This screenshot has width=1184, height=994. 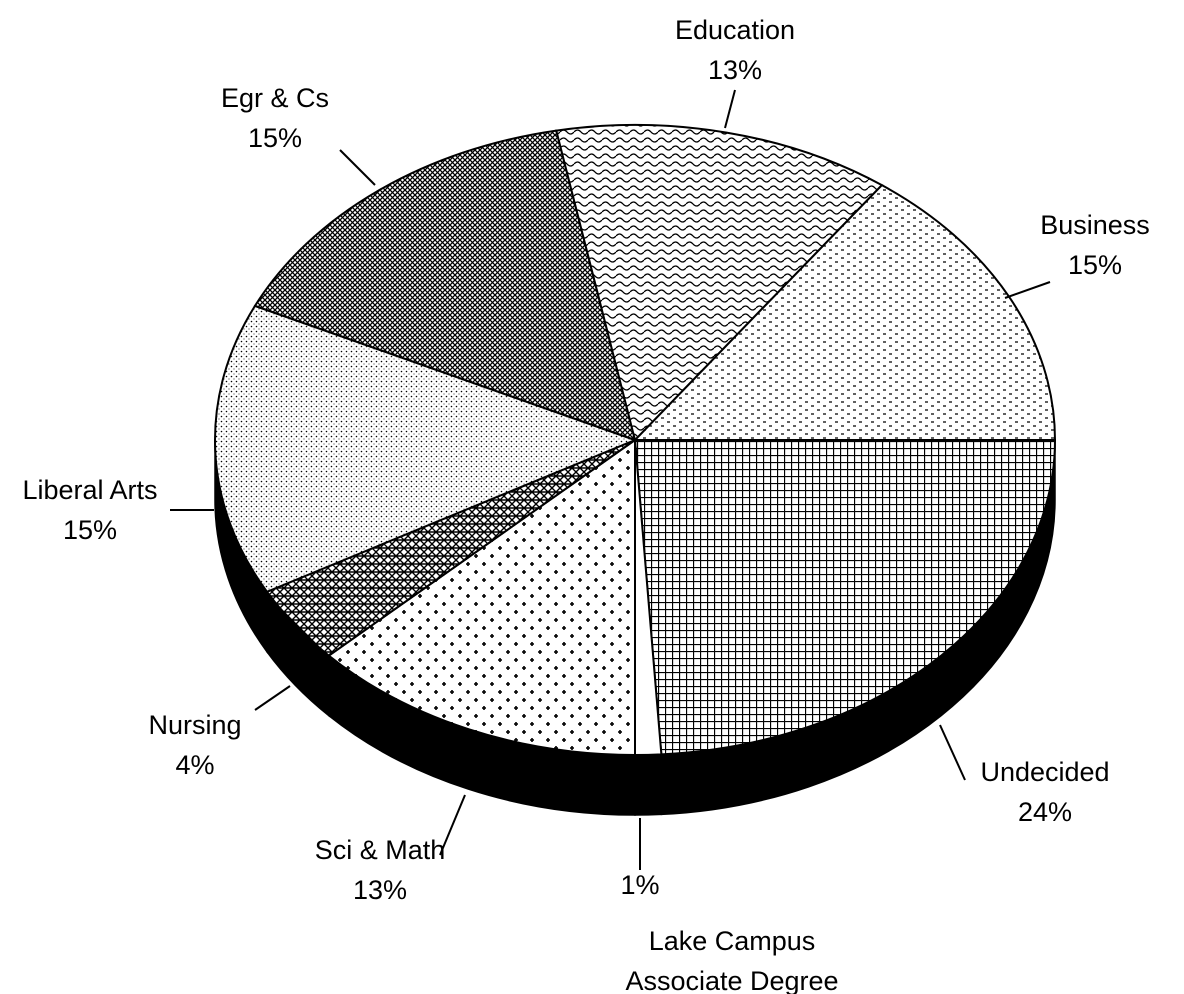 I want to click on slice-side, so click(x=648, y=784).